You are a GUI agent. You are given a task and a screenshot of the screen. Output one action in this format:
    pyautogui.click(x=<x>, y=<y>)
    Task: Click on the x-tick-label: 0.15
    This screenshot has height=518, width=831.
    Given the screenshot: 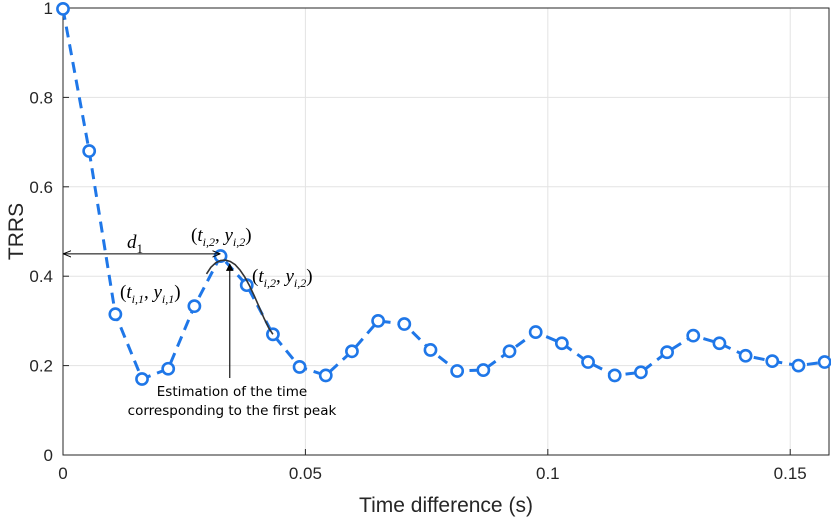 What is the action you would take?
    pyautogui.click(x=790, y=473)
    